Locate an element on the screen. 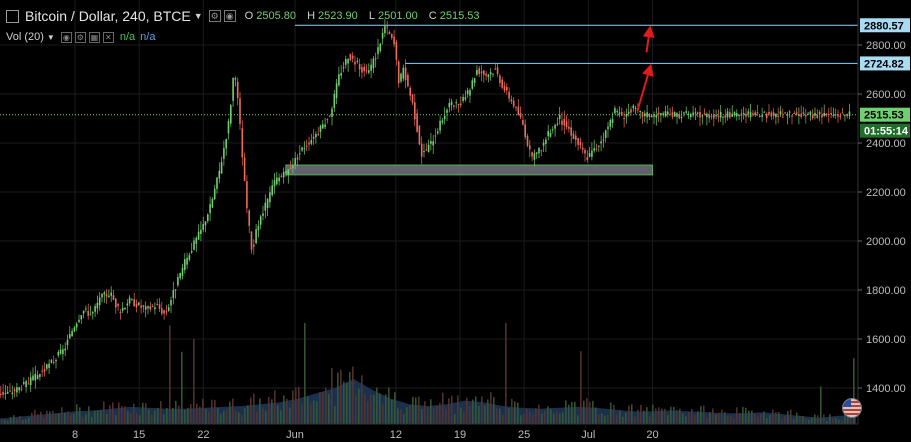 The width and height of the screenshot is (911, 442). close-icon: ✕ is located at coordinates (108, 37).